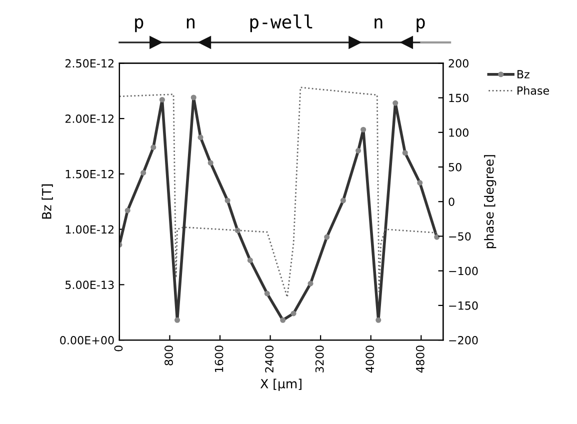 This screenshot has height=424, width=577. I want to click on y2-tick-label: 50, so click(455, 167).